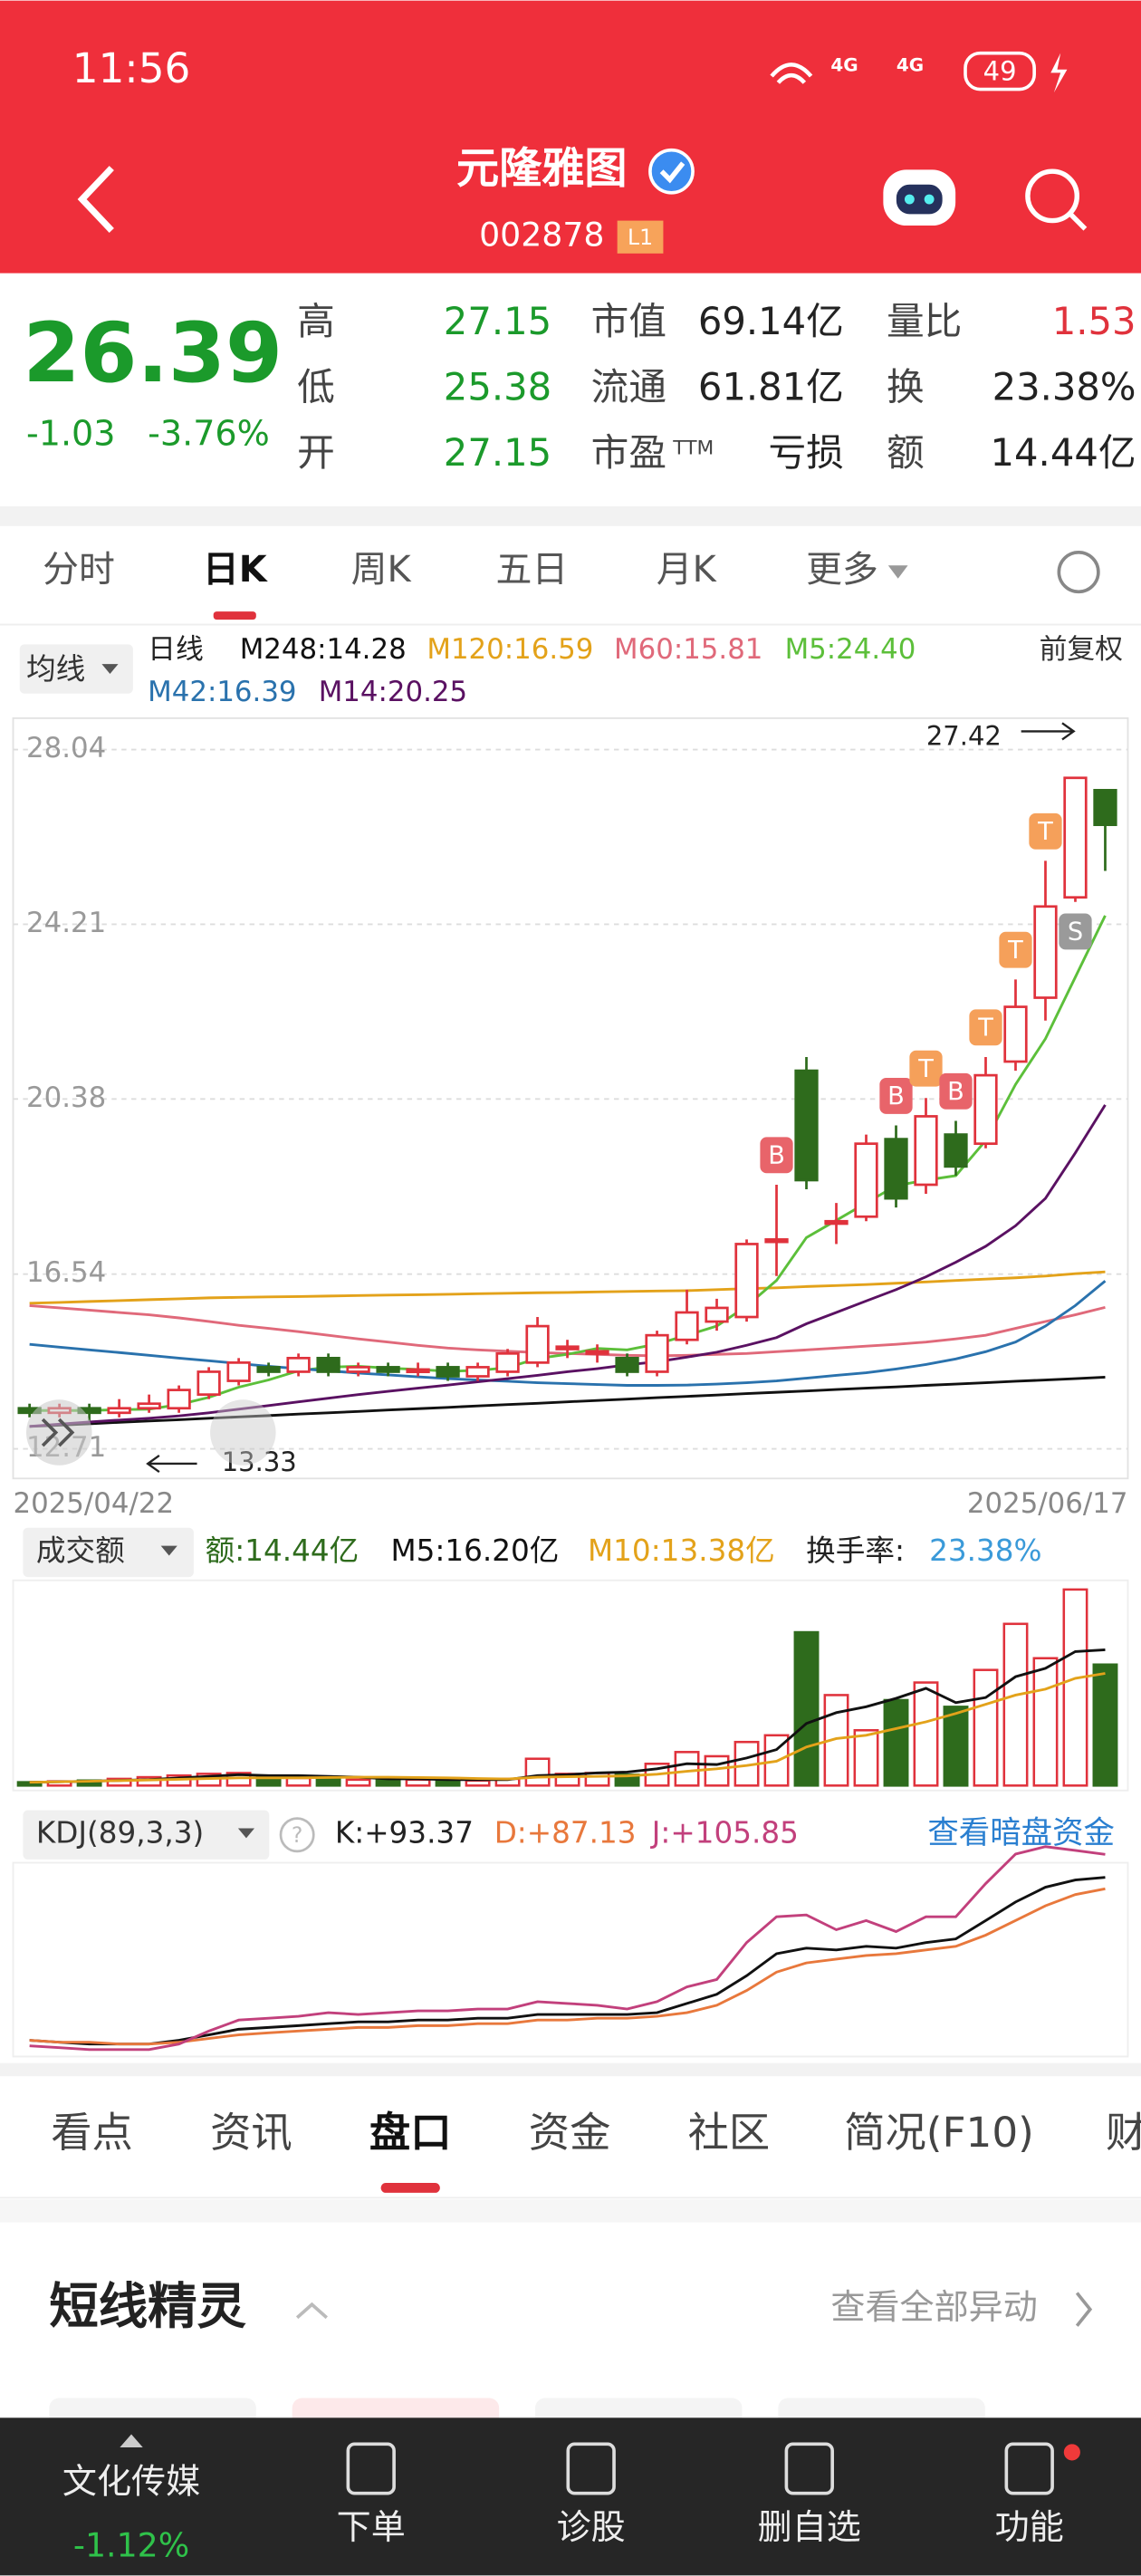  What do you see at coordinates (108, 1552) in the screenshot?
I see `volume-selector` at bounding box center [108, 1552].